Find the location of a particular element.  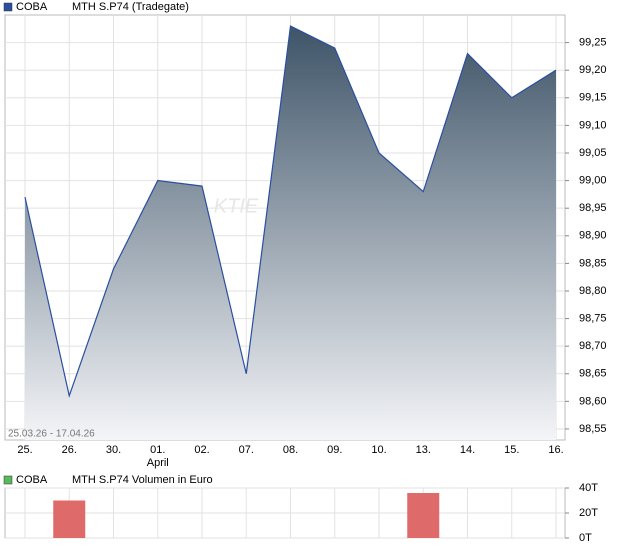

y-tick-label: 99,10 is located at coordinates (593, 125).